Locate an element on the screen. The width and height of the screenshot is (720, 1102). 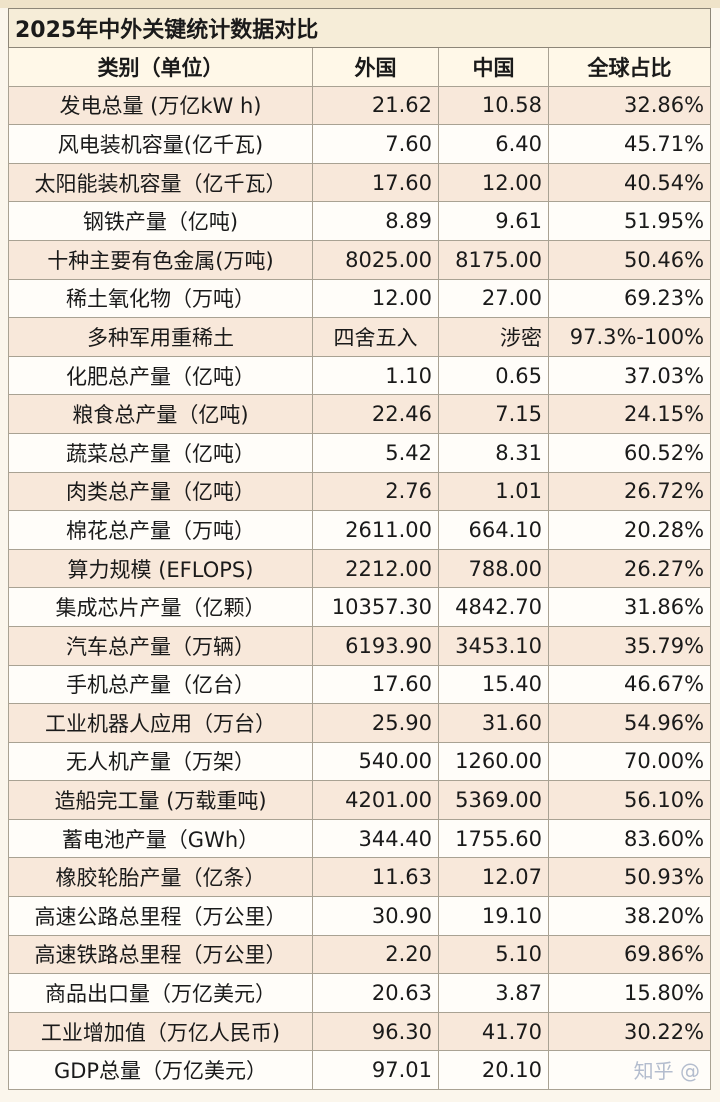
china-value-cell: 664.10 is located at coordinates (493, 530).